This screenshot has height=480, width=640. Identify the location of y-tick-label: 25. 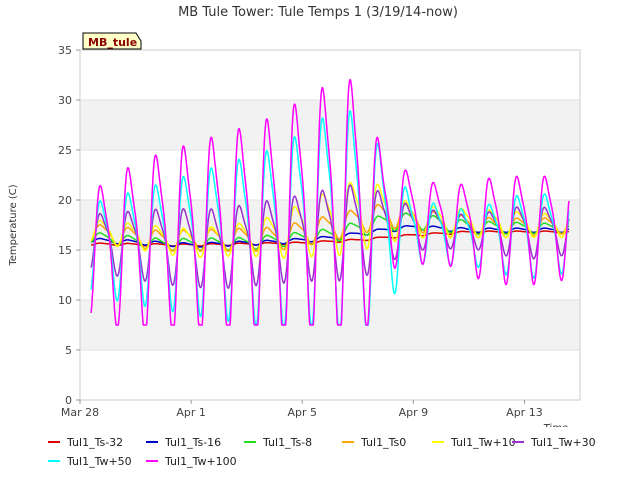
(65, 150).